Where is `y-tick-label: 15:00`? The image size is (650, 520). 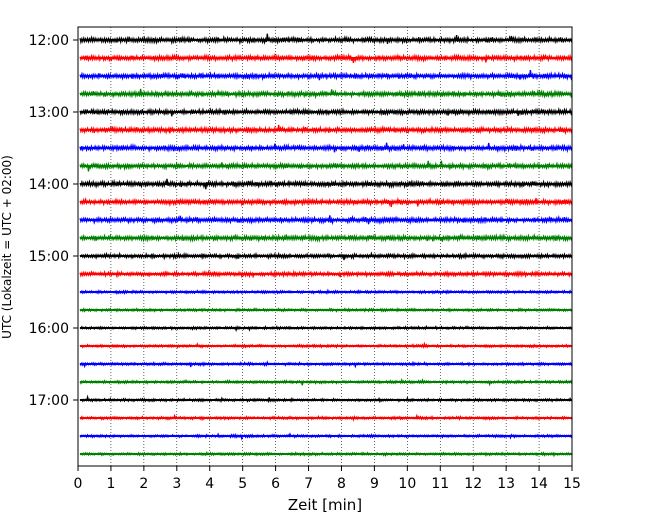
y-tick-label: 15:00 is located at coordinates (49, 257).